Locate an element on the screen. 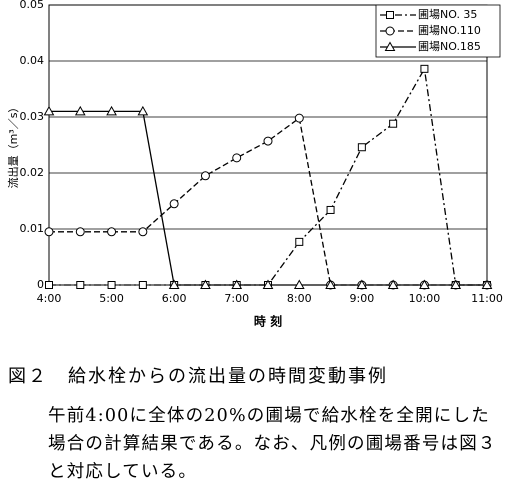  legend-label: 圃場NO. 35 is located at coordinates (447, 14).